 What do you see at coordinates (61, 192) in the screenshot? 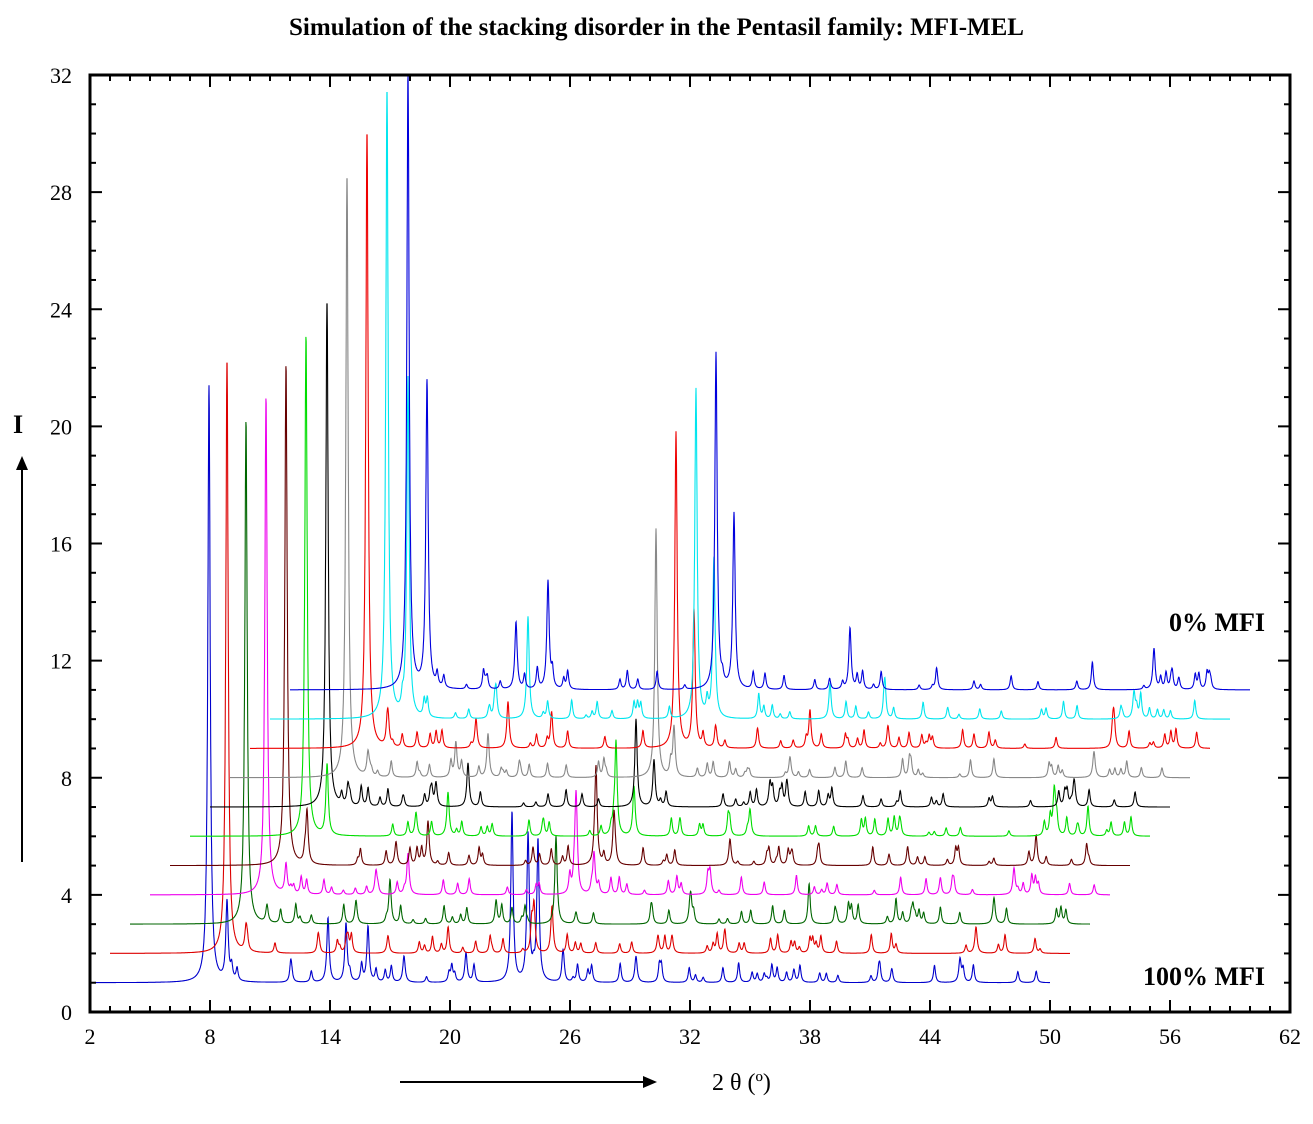
I see `y-tick-label: 28` at bounding box center [61, 192].